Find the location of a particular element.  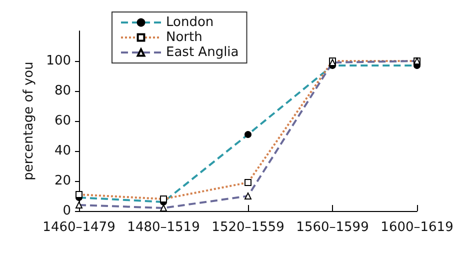

legend-label: East Anglia is located at coordinates (202, 52).